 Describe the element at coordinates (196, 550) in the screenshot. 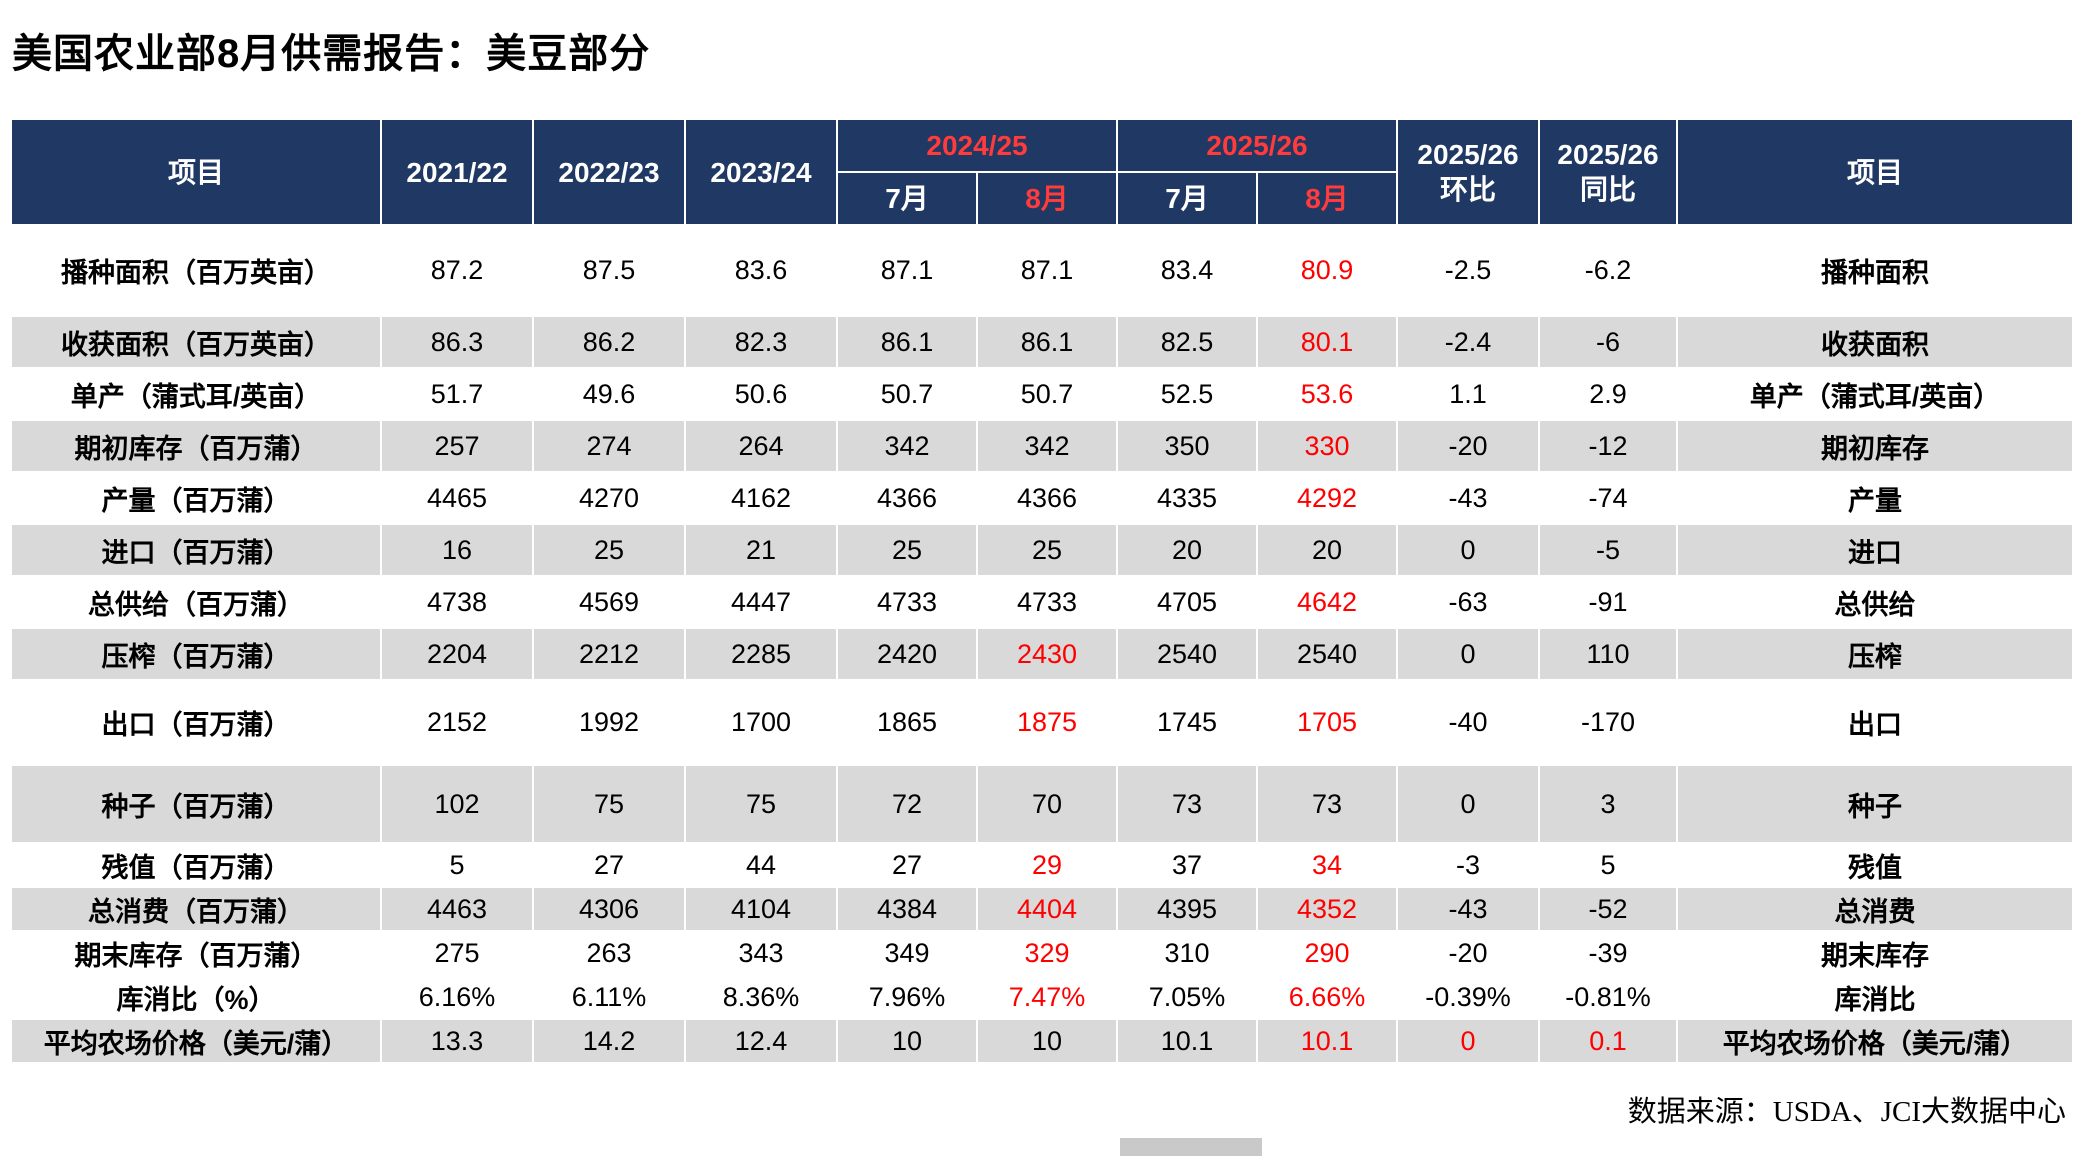

I see `row-label-left: 进口（百万蒲）` at that location.